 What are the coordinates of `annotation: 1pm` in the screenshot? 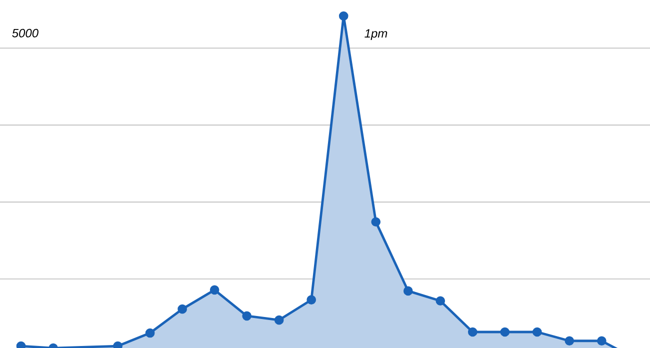 It's located at (376, 34).